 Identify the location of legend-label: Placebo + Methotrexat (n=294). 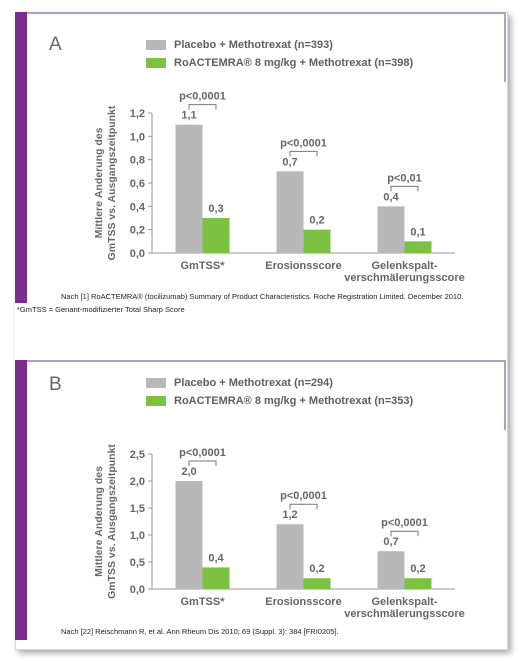
(253, 383).